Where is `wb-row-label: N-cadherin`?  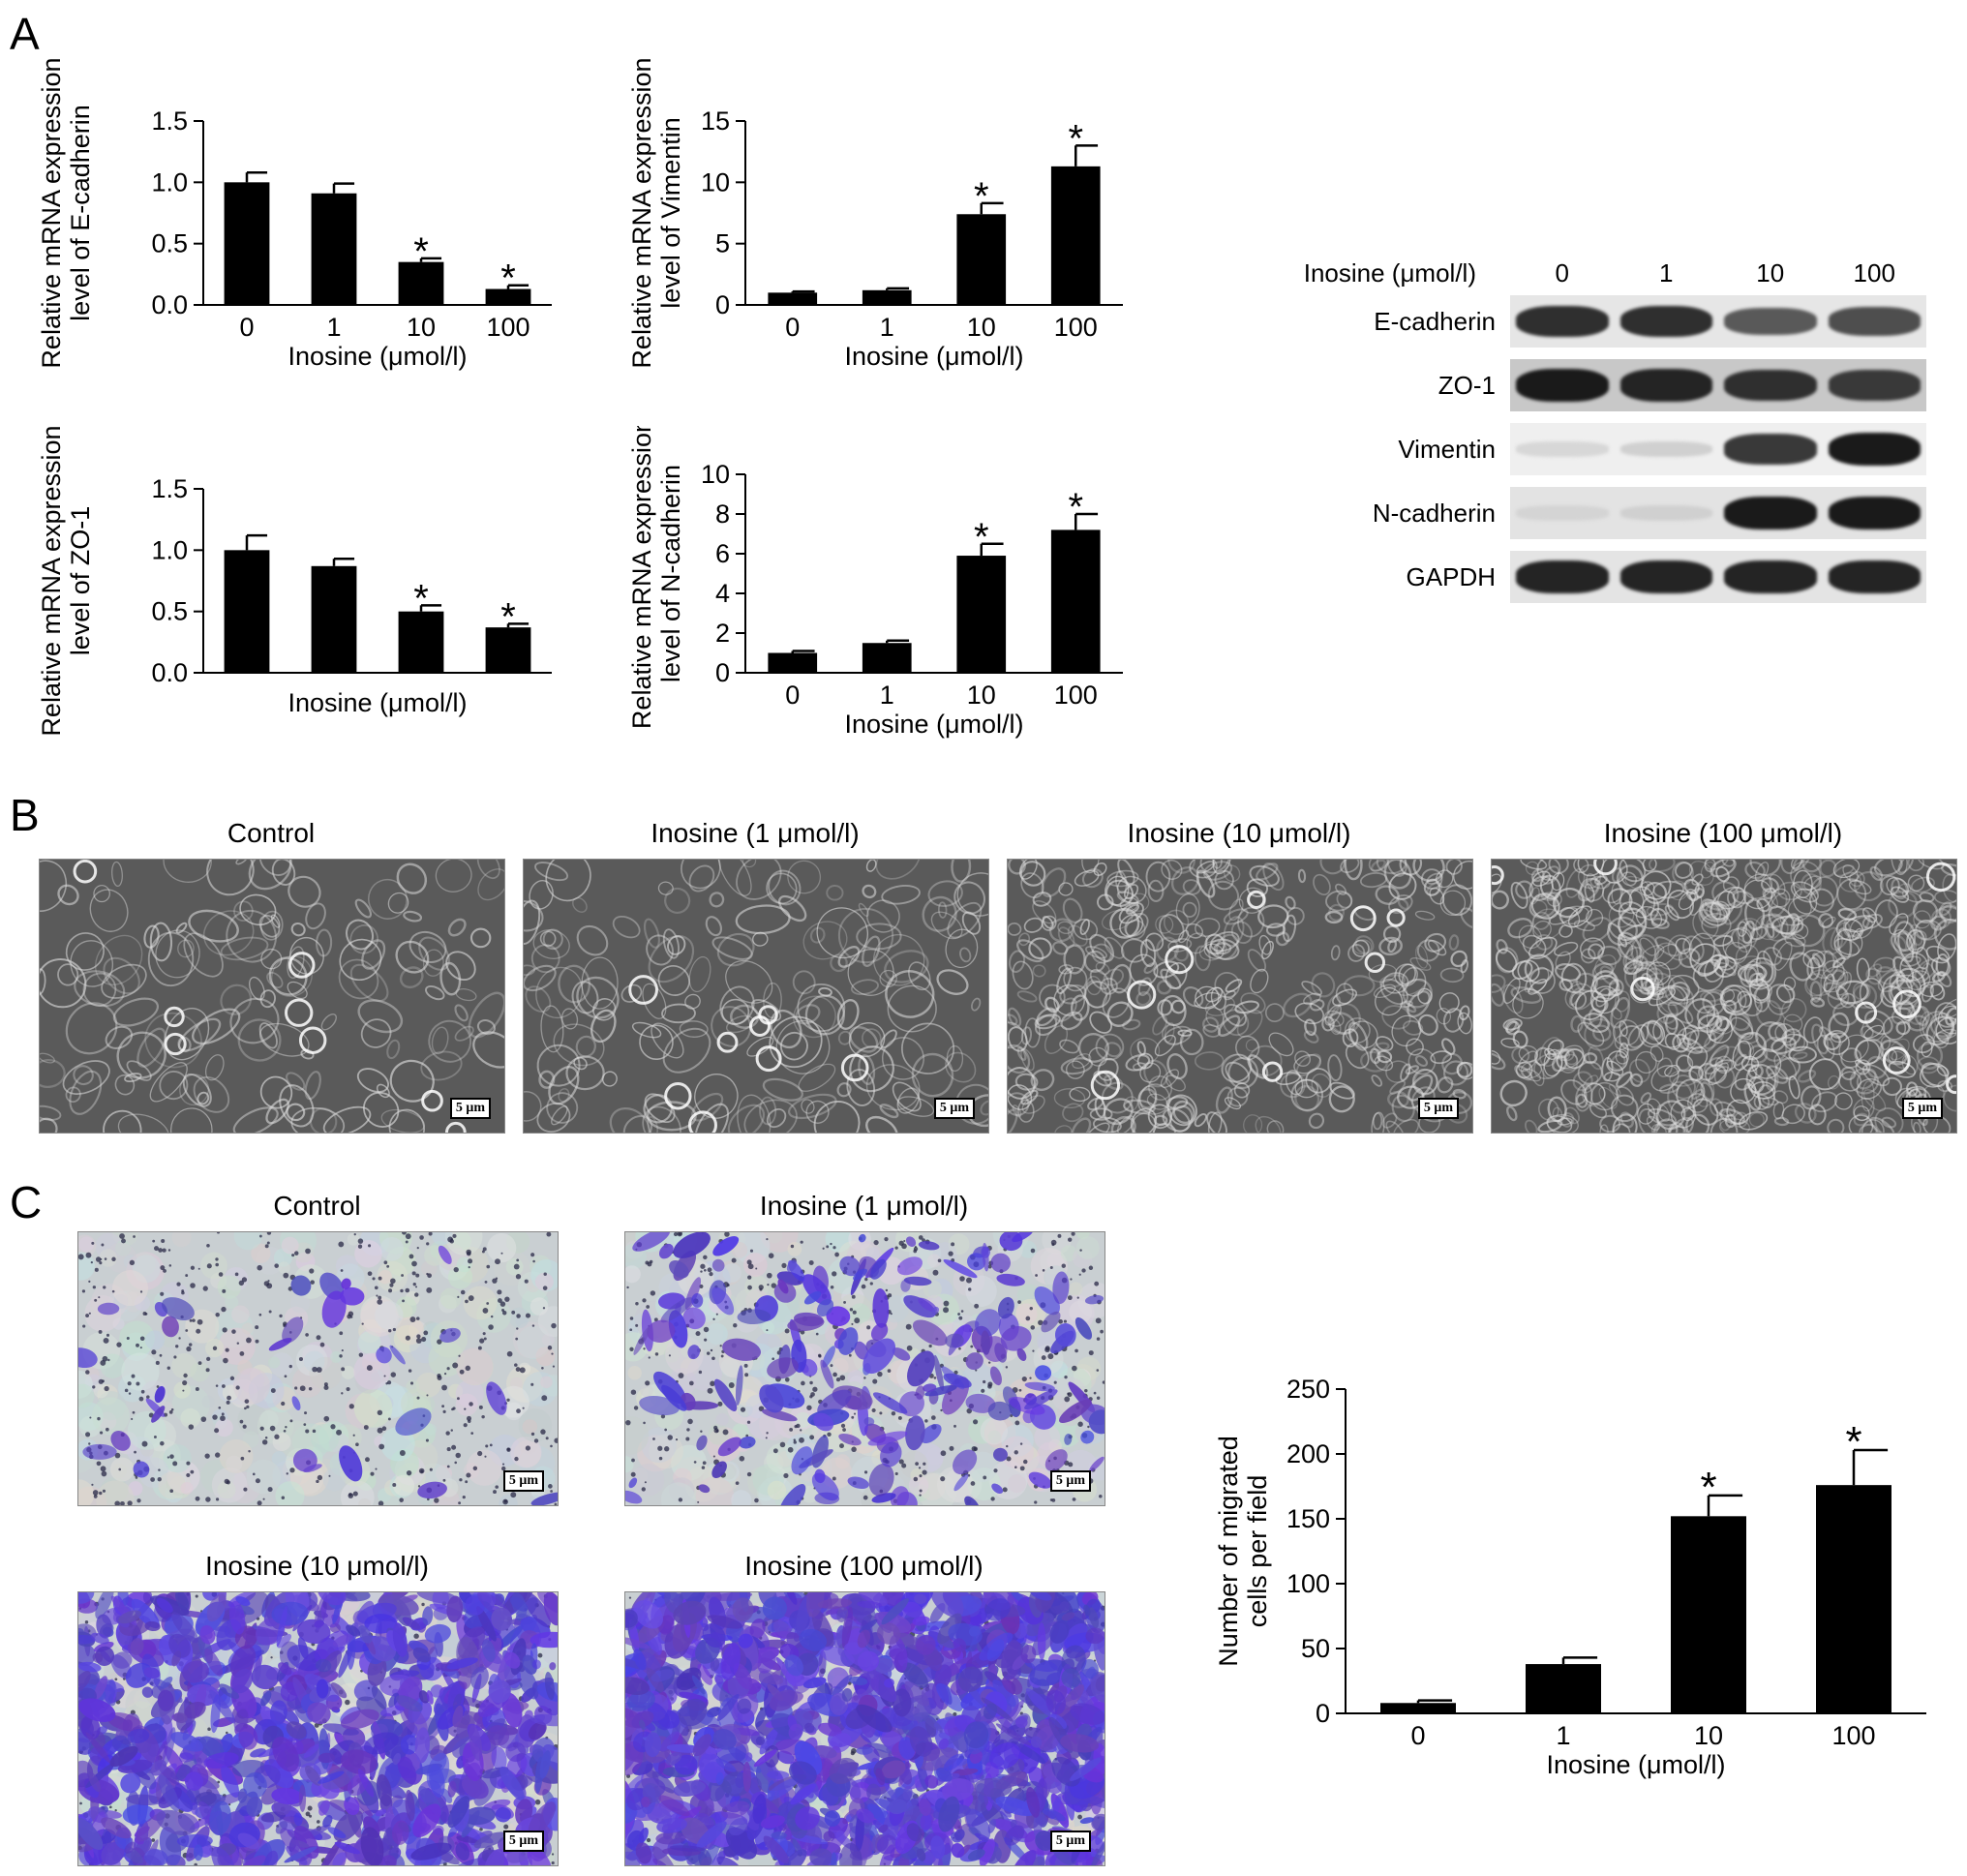 wb-row-label: N-cadherin is located at coordinates (1434, 513).